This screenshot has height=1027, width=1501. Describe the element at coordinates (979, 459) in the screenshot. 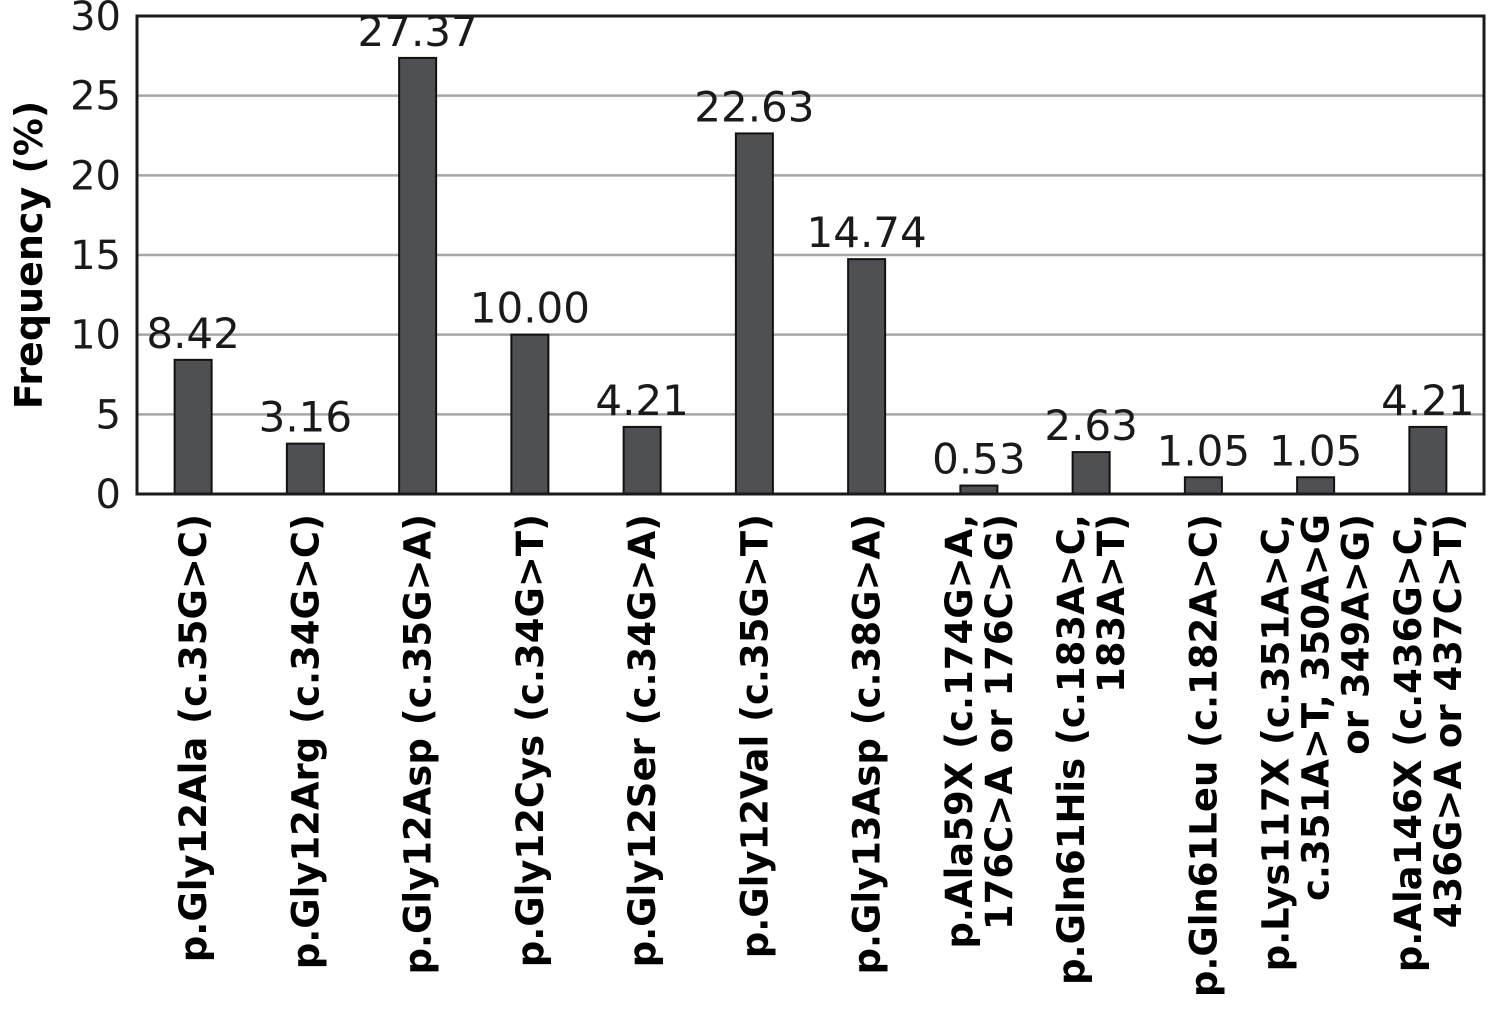

I see `data-label: 0.53` at that location.